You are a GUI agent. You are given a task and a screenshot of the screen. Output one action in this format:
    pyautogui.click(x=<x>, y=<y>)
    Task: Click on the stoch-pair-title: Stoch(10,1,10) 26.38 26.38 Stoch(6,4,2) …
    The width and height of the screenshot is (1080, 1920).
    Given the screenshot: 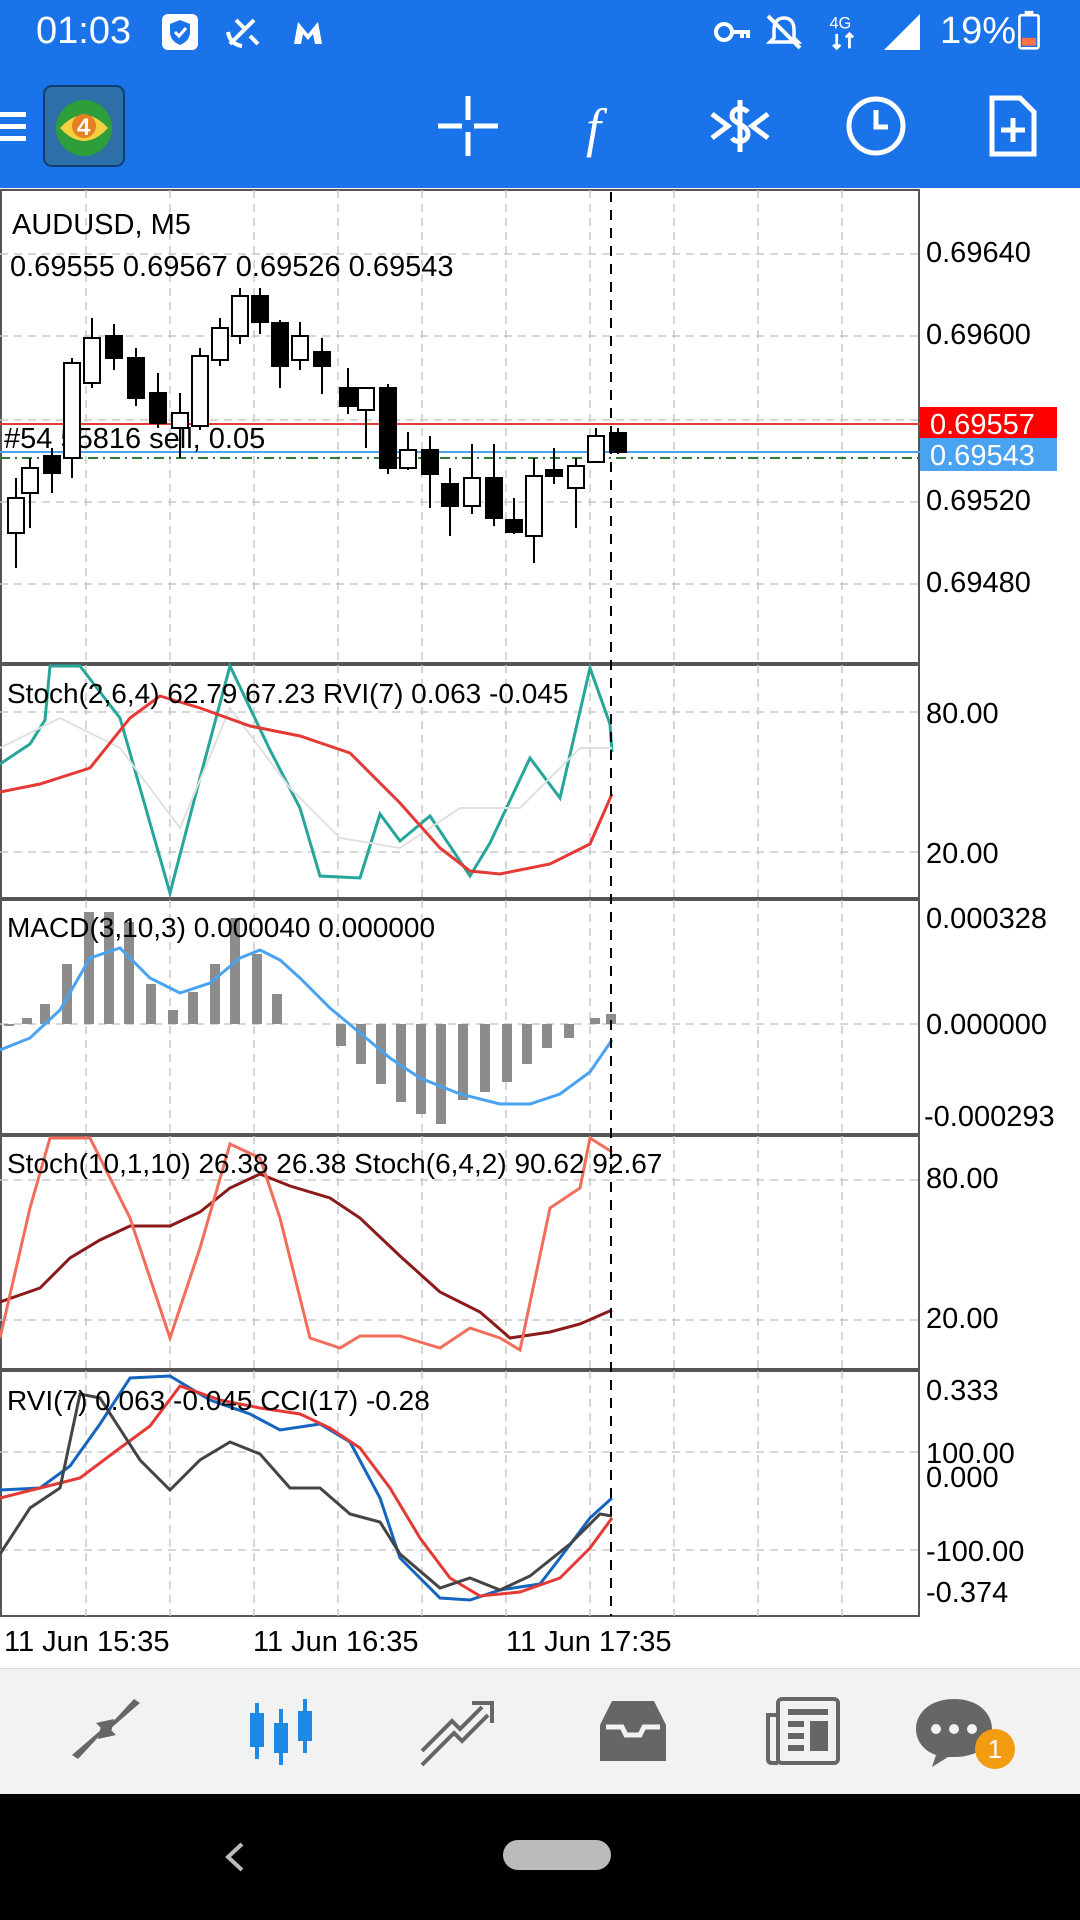 What is the action you would take?
    pyautogui.click(x=334, y=1163)
    